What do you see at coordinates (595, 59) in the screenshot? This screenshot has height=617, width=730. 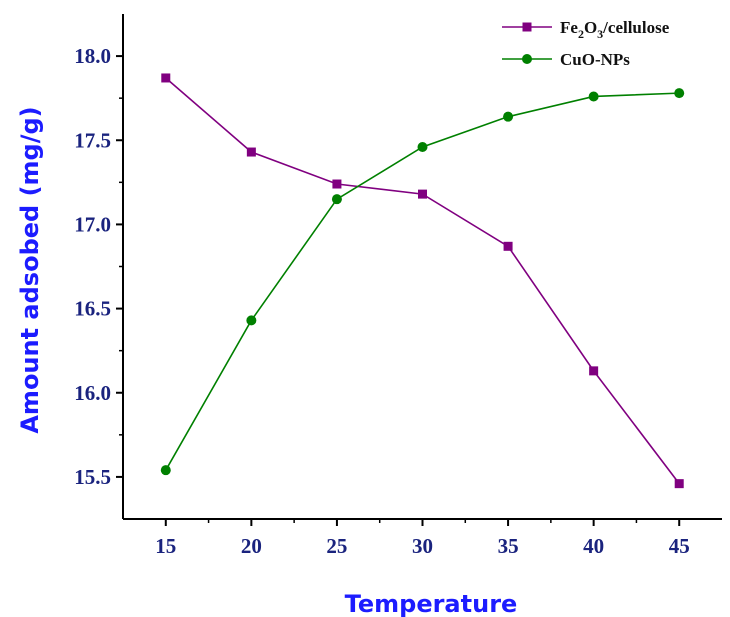 I see `legend-label-cuo-nps: CuO-NPs` at bounding box center [595, 59].